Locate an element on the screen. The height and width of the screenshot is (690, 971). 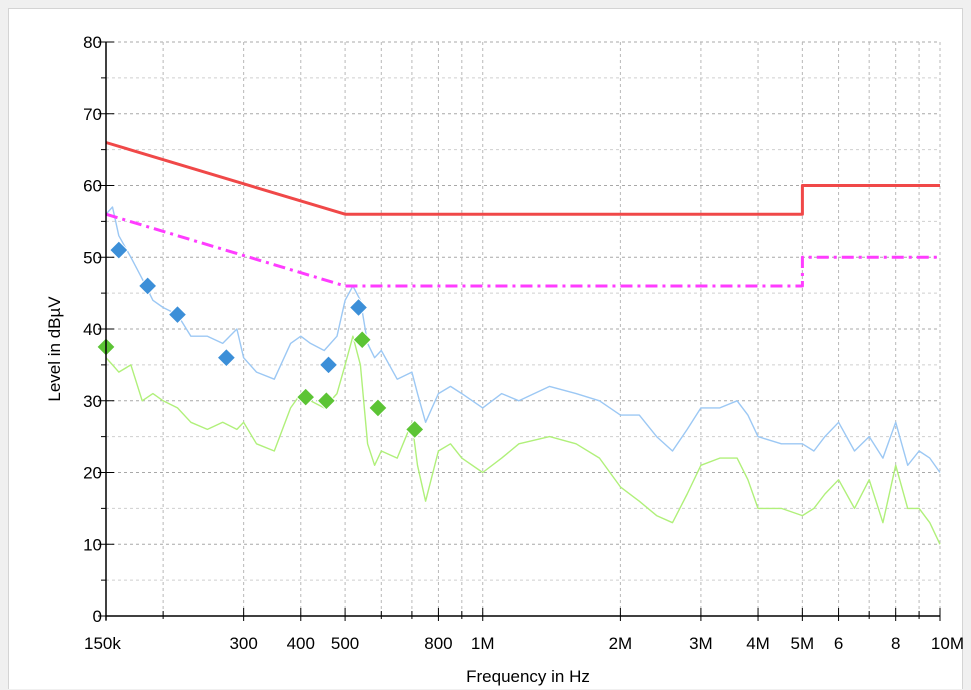
x-tick-label: 1M is located at coordinates (483, 643).